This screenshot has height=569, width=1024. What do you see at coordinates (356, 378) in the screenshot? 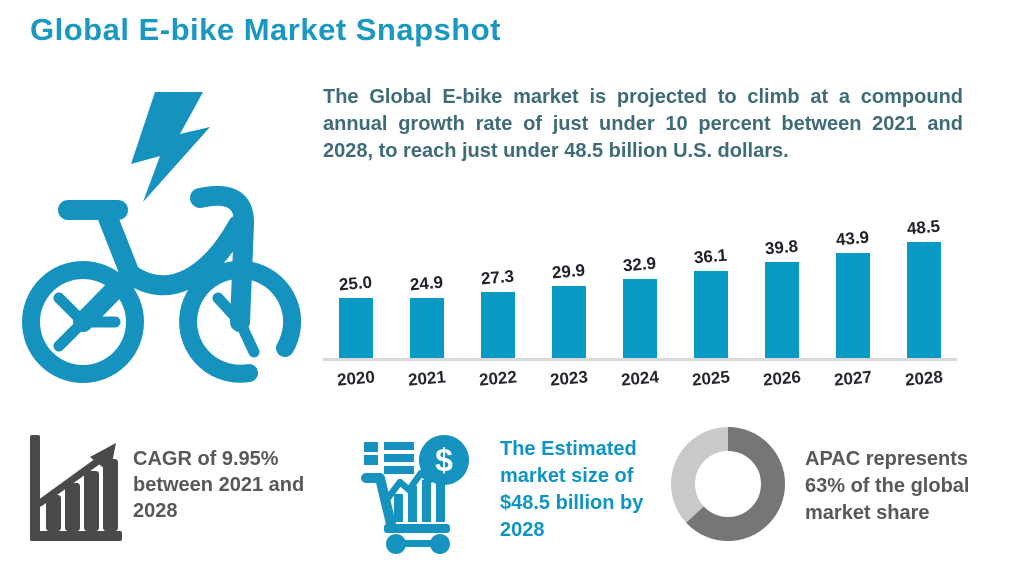
I see `x-axis-tick-label: 2020` at bounding box center [356, 378].